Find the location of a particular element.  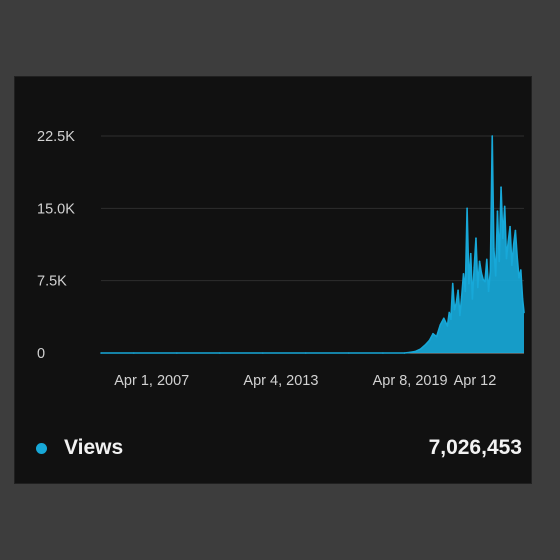

x-tick-label-2: Apr 8, 2019 is located at coordinates (410, 381).